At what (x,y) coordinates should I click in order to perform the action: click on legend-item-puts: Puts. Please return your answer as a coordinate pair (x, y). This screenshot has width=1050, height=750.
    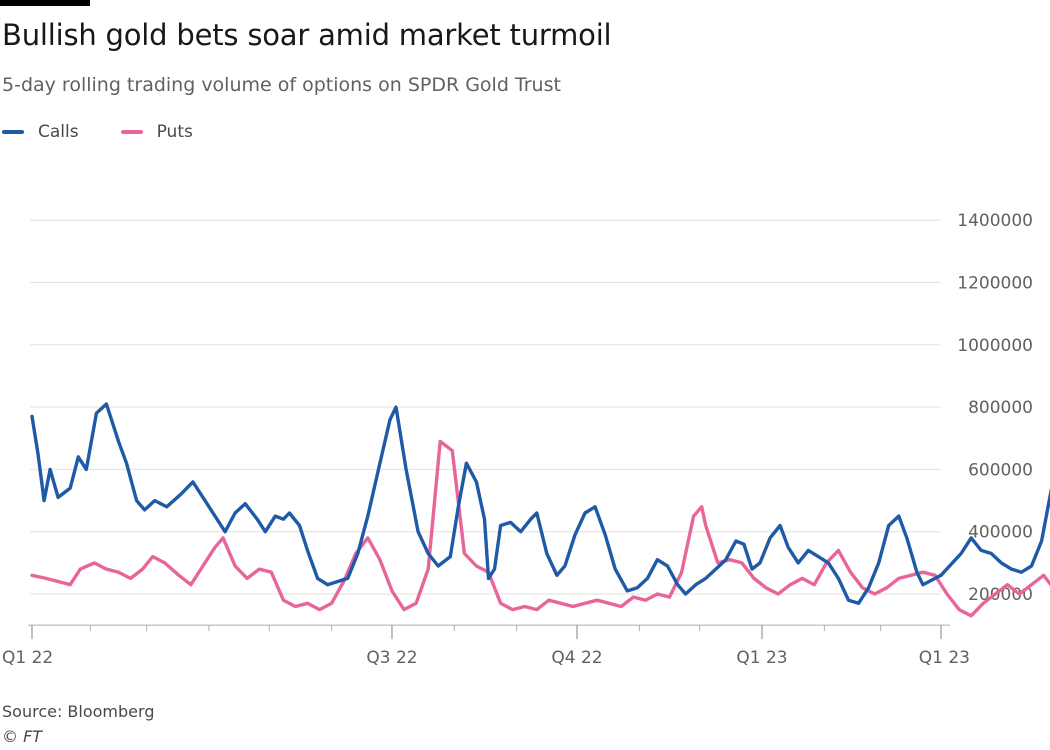
    Looking at the image, I should click on (156, 132).